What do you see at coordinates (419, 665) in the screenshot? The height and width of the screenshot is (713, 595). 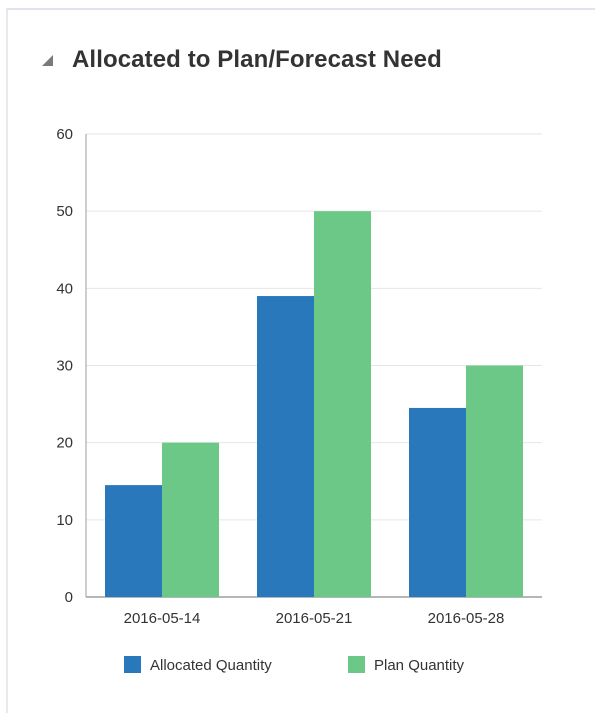 I see `legend-label-plan: Plan Quantity` at bounding box center [419, 665].